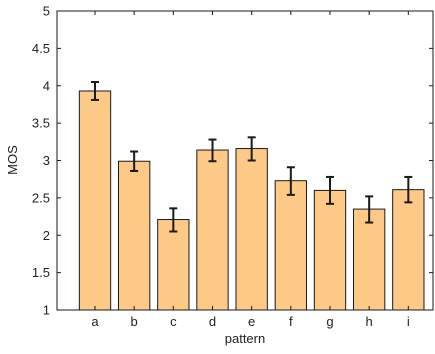 The width and height of the screenshot is (435, 354). I want to click on x-axis-label: pattern, so click(245, 338).